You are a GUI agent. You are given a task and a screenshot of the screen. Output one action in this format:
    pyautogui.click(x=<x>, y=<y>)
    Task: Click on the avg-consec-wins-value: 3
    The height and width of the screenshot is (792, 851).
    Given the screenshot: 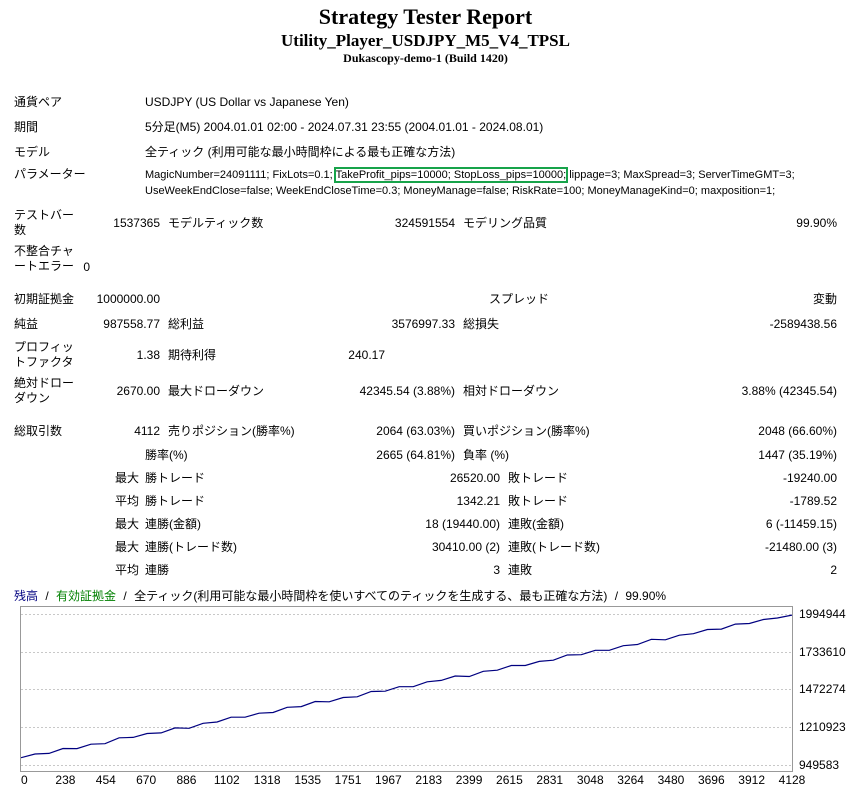 What is the action you would take?
    pyautogui.click(x=496, y=570)
    